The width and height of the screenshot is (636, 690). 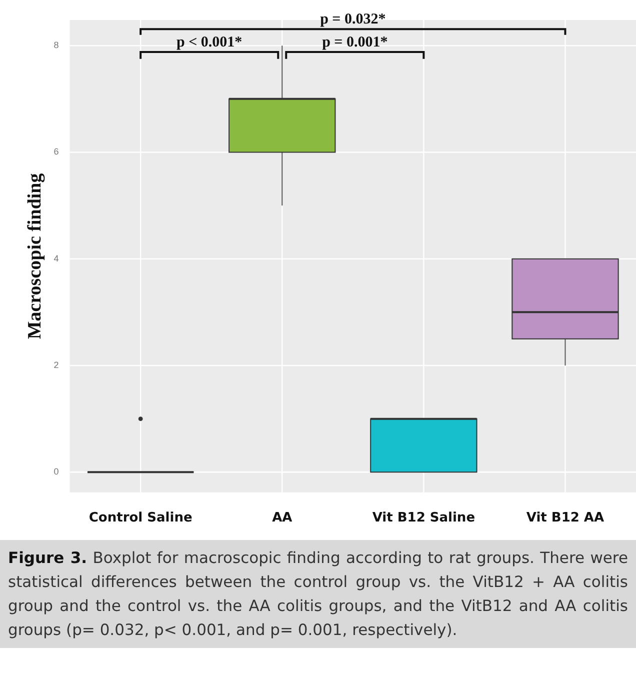 What do you see at coordinates (56, 258) in the screenshot?
I see `y-tick-label: 4` at bounding box center [56, 258].